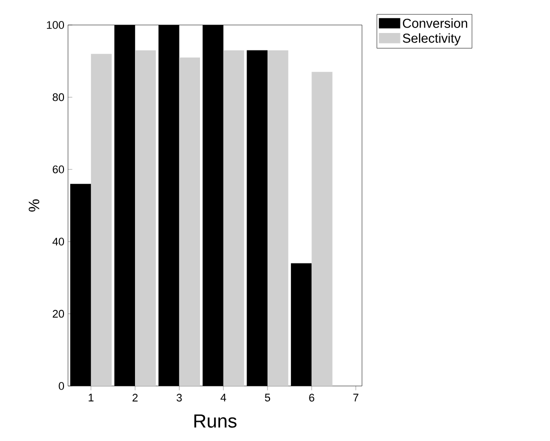  I want to click on x-tick-label: 1, so click(91, 398).